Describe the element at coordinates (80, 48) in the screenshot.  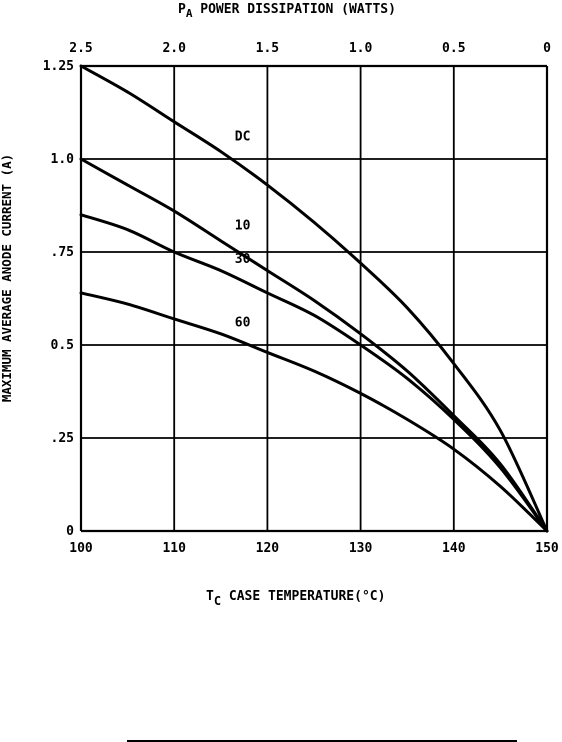
I see `top-tick-label: 2.5` at that location.